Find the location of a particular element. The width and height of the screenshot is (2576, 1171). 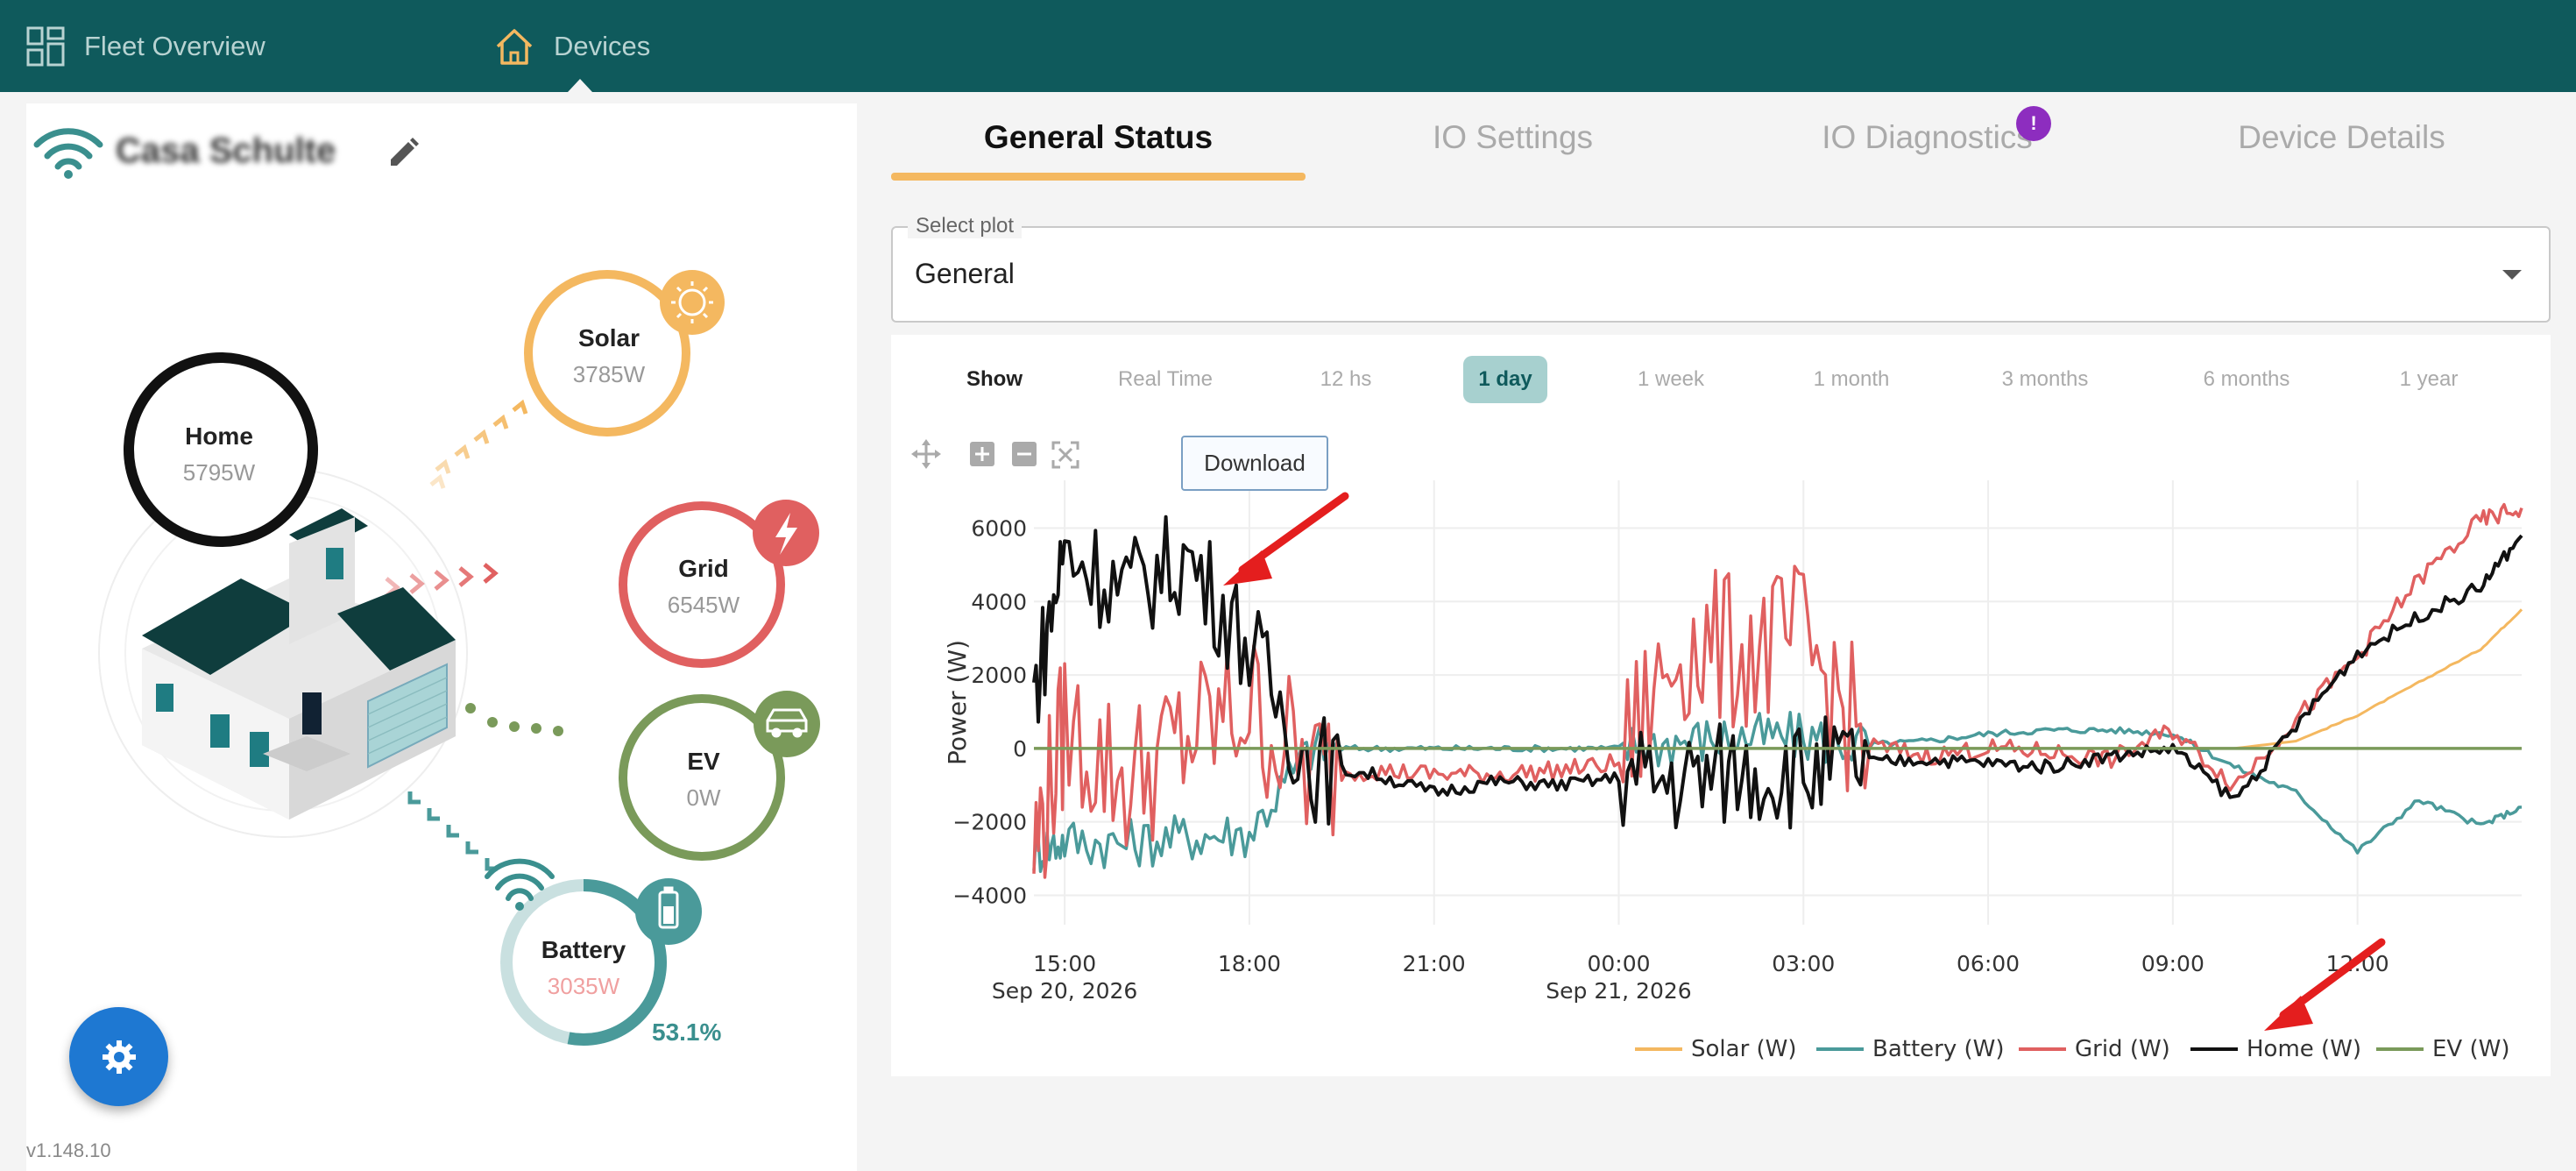

edit-pencil-icon is located at coordinates (403, 153).